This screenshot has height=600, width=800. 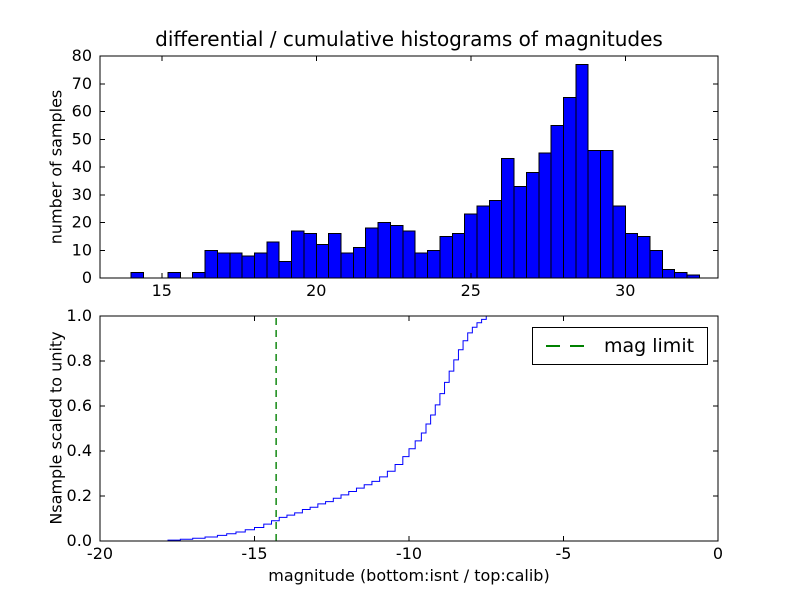 I want to click on x-axis-label: magnitude (bottom:isnt / top:calib), so click(x=409, y=575).